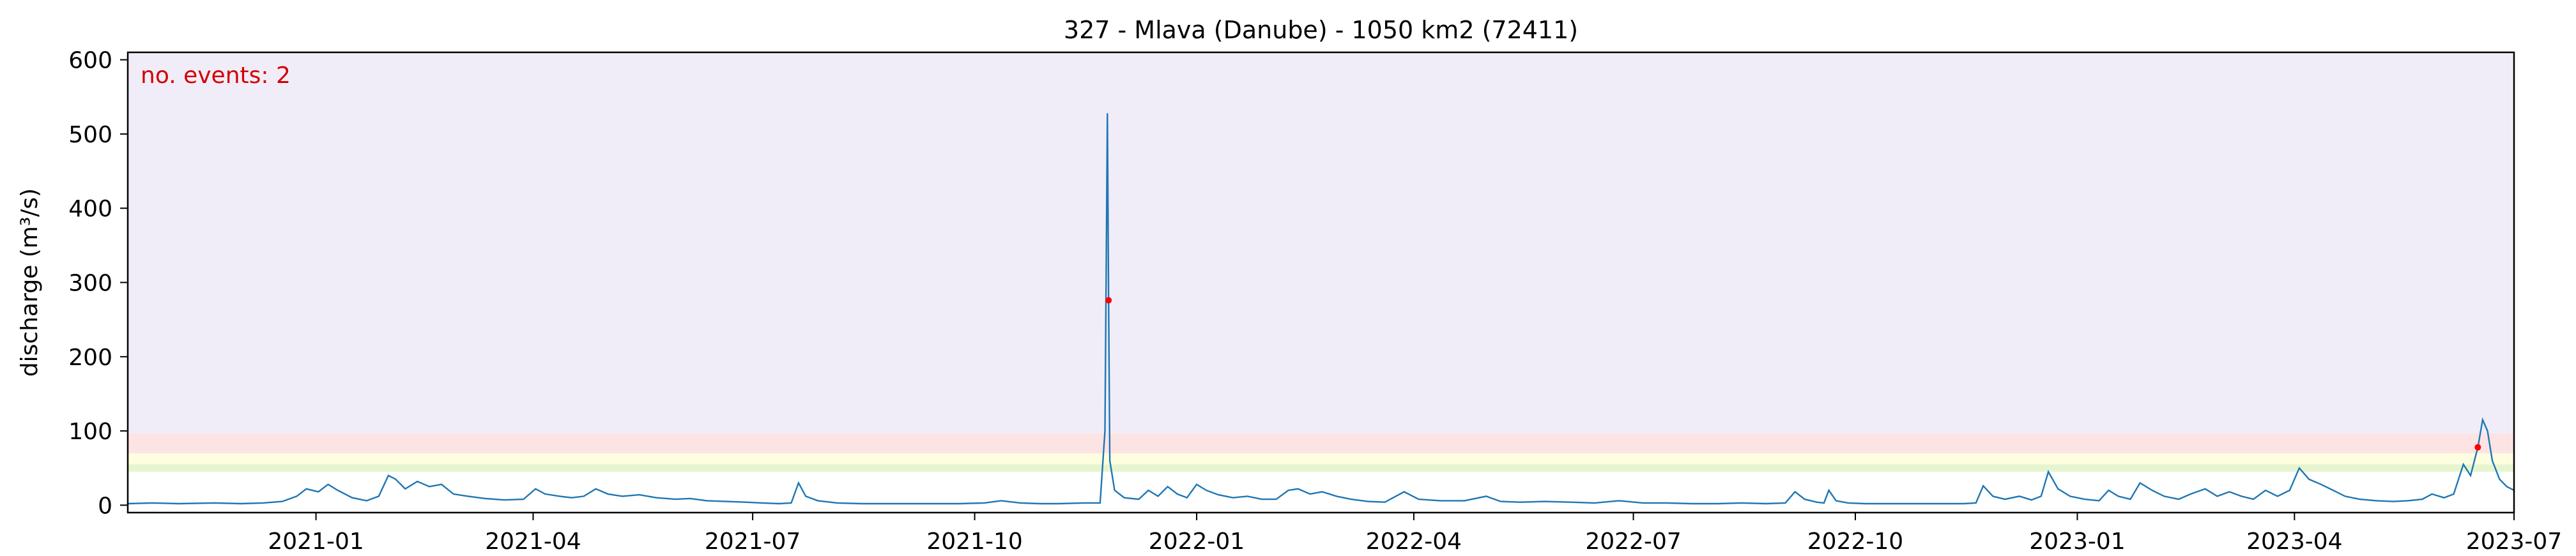 Image resolution: width=2576 pixels, height=556 pixels. I want to click on y-axis-label: discharge (m³/s), so click(30, 282).